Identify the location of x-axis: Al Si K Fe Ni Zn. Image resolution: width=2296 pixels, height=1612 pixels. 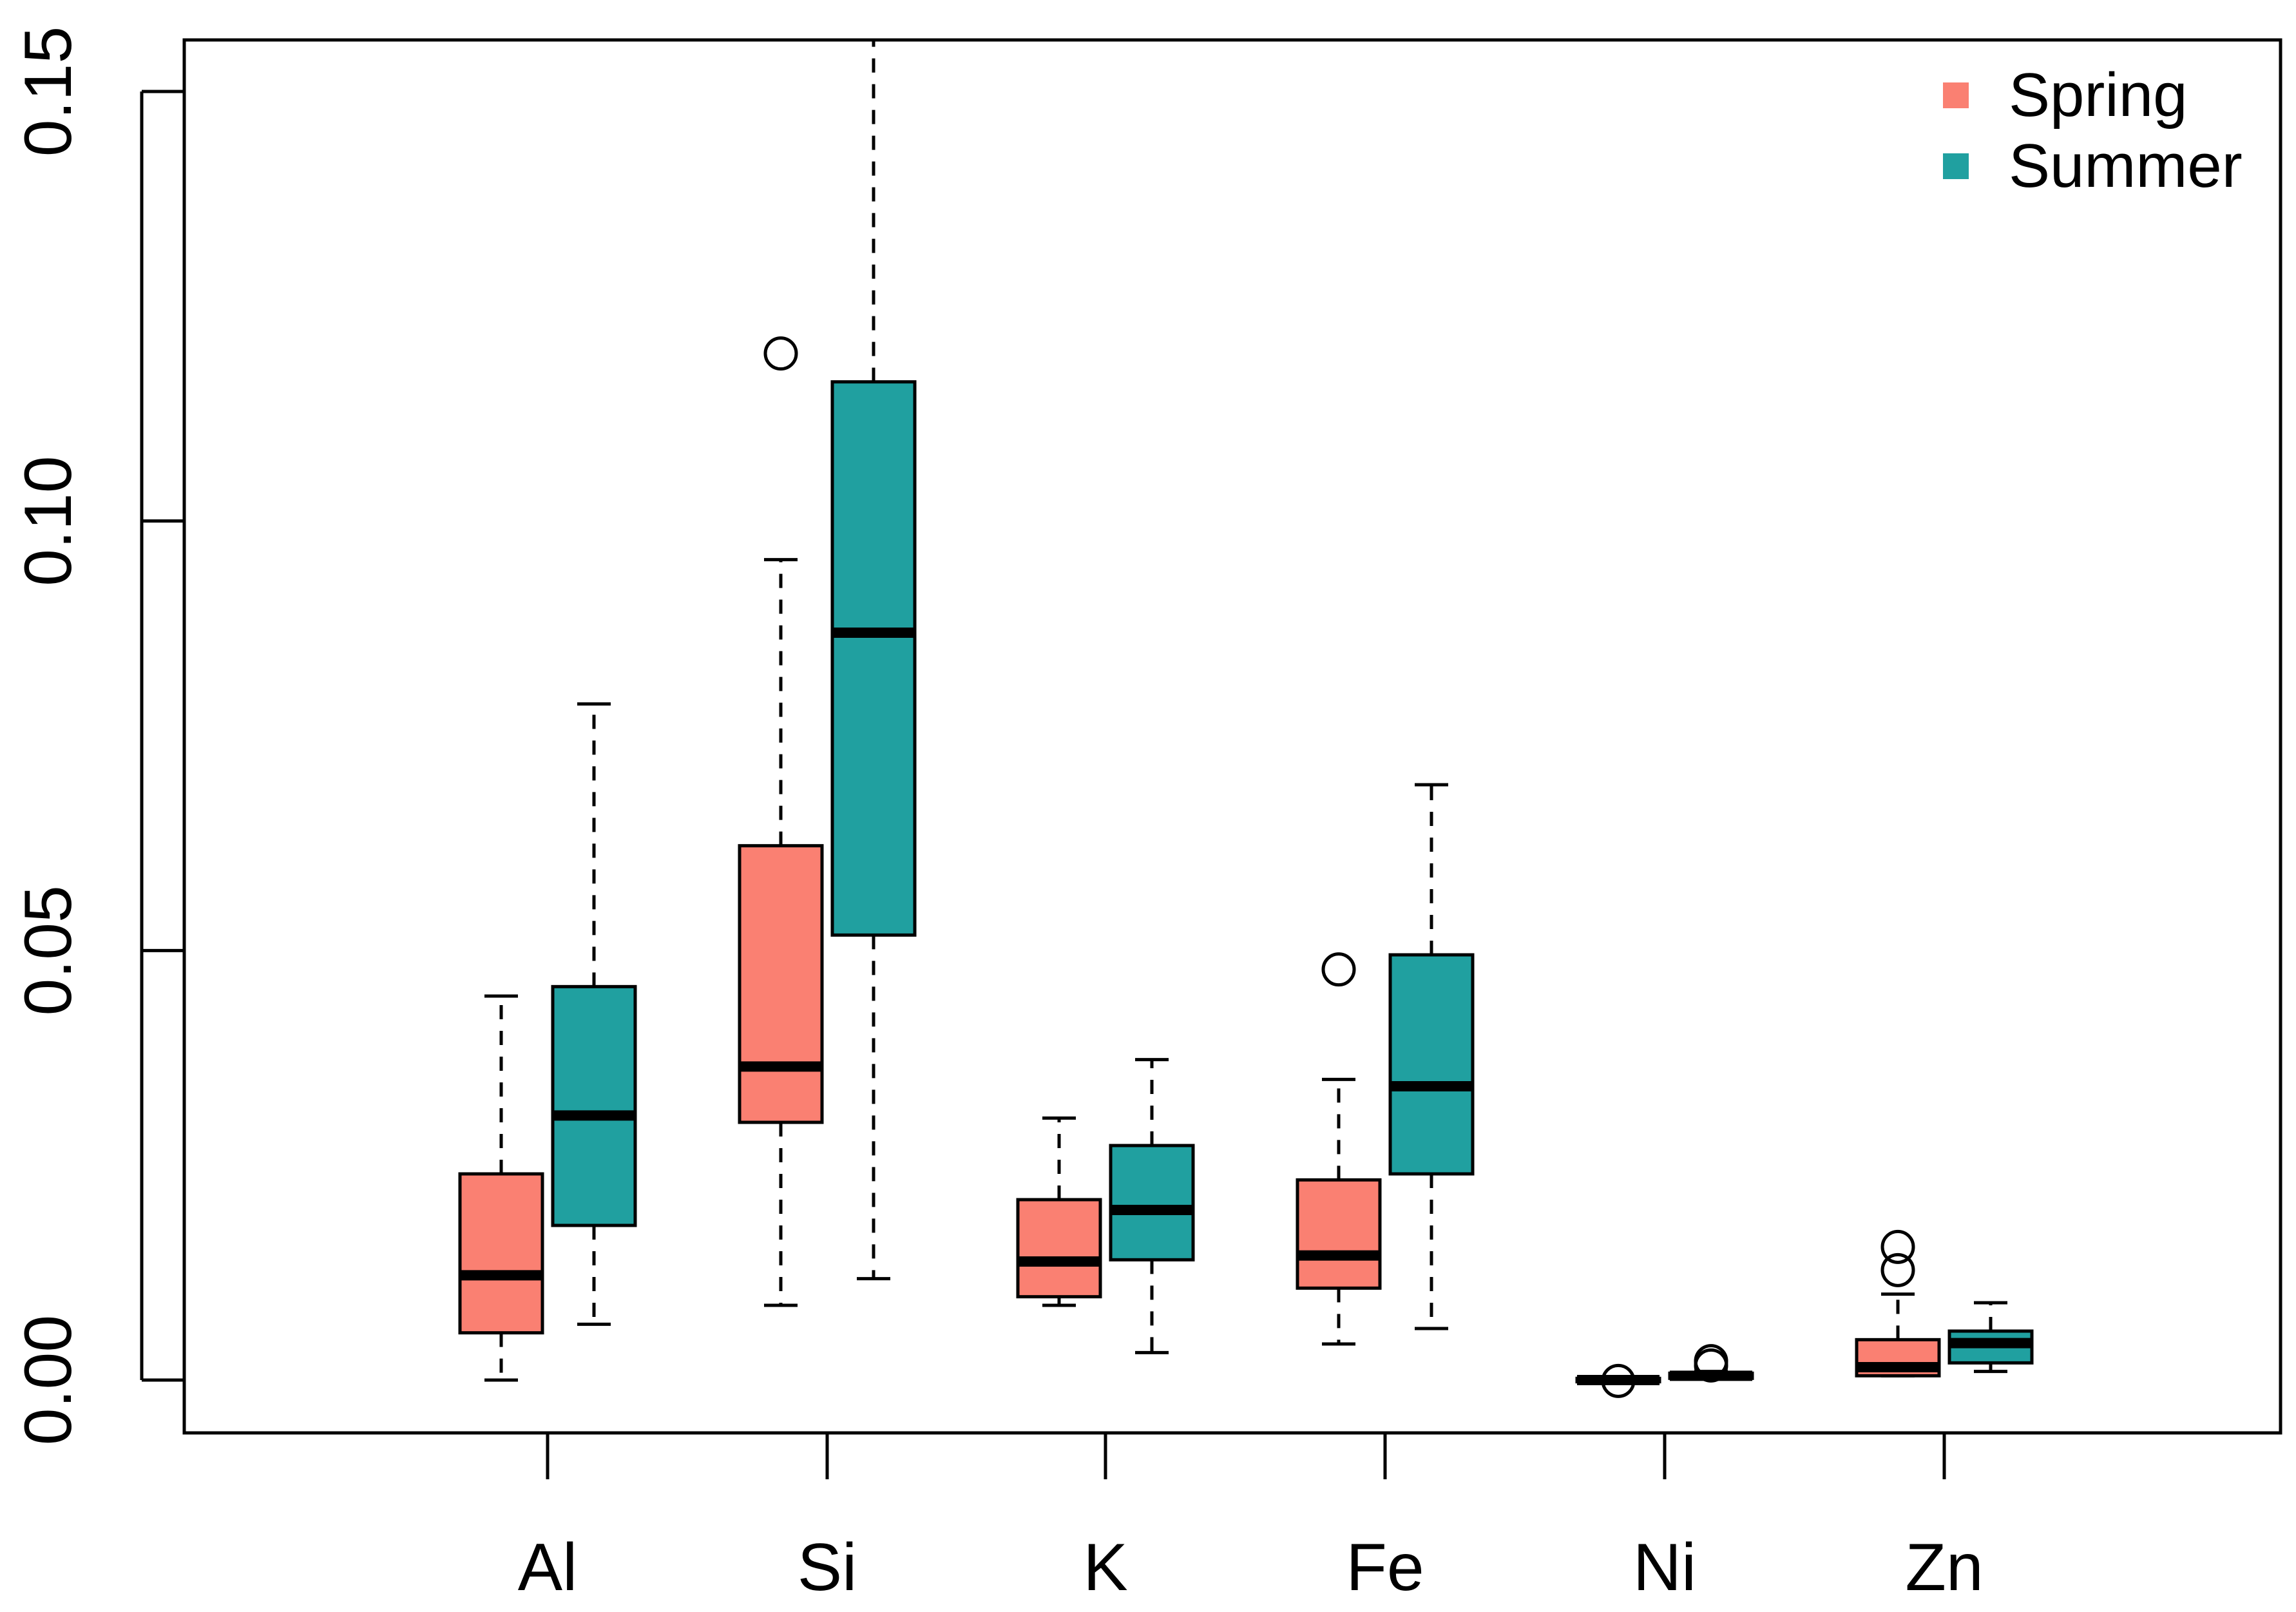
(1251, 1519).